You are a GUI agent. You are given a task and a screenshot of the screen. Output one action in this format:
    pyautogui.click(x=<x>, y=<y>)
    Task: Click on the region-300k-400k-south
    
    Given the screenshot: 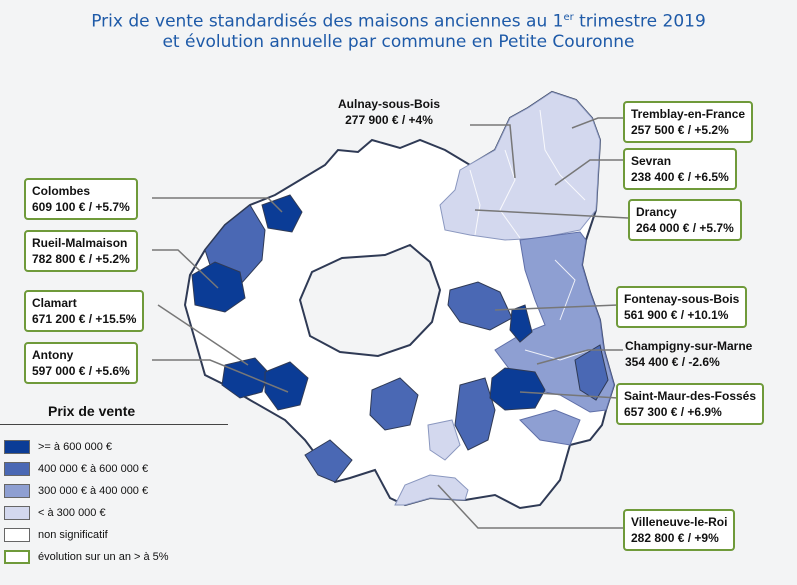 What is the action you would take?
    pyautogui.click(x=550, y=427)
    